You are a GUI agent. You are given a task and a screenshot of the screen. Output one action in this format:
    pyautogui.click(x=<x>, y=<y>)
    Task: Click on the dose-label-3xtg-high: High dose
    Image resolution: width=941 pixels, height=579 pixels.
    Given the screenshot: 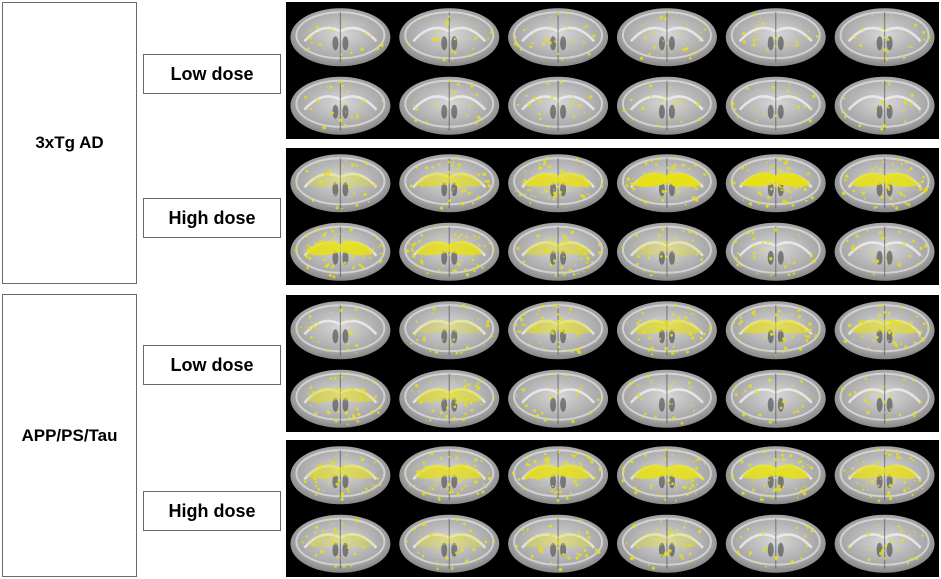 What is the action you would take?
    pyautogui.click(x=212, y=217)
    